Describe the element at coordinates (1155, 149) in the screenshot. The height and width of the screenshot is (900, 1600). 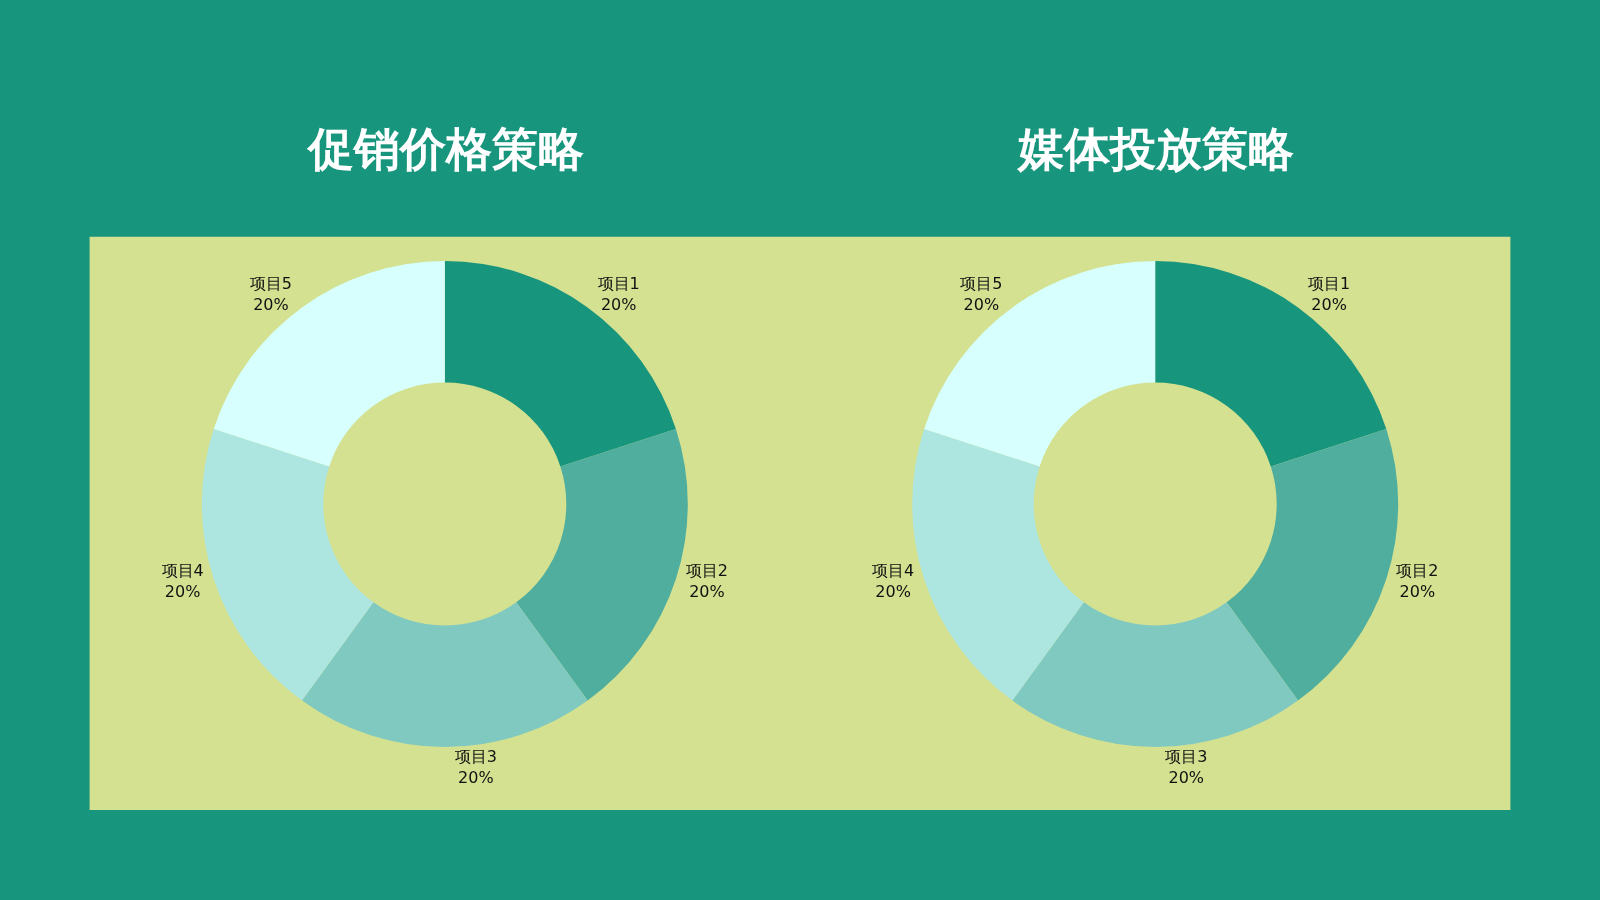
I see `chart-title: 媒体投放策略` at that location.